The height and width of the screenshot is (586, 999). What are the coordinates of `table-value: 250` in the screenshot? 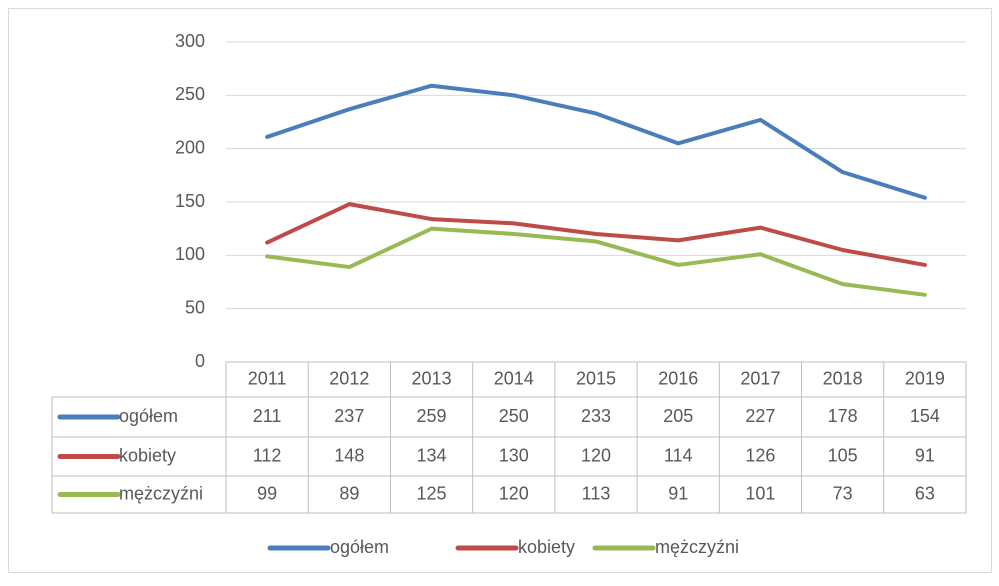 It's located at (514, 416).